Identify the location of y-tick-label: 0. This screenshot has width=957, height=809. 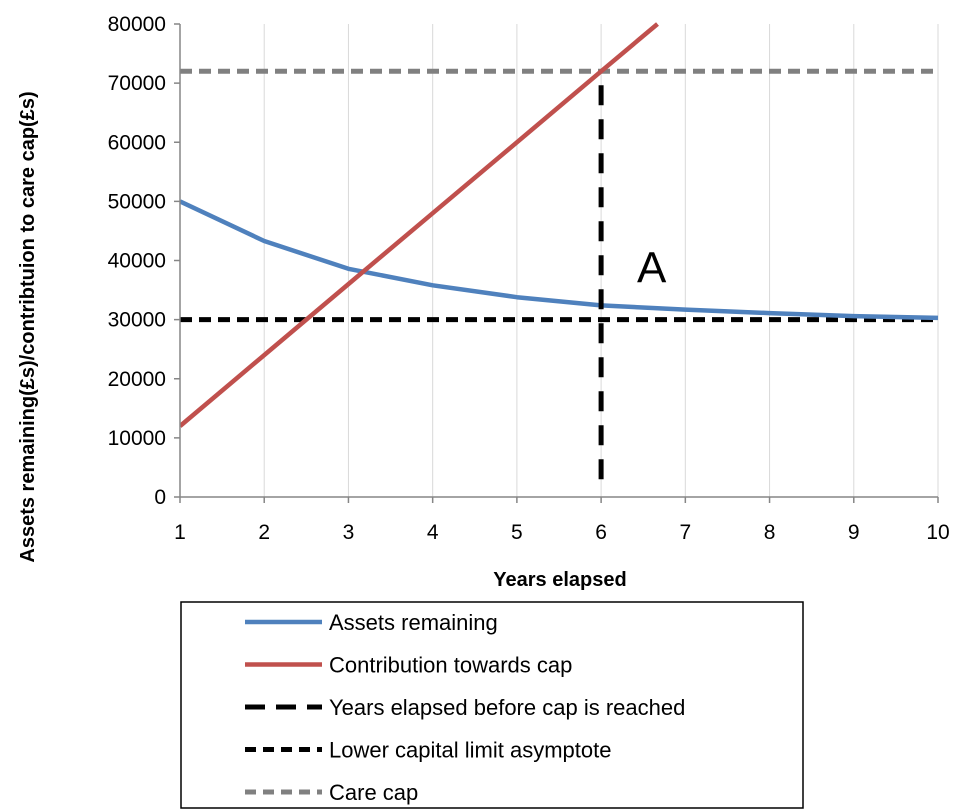
(160, 497).